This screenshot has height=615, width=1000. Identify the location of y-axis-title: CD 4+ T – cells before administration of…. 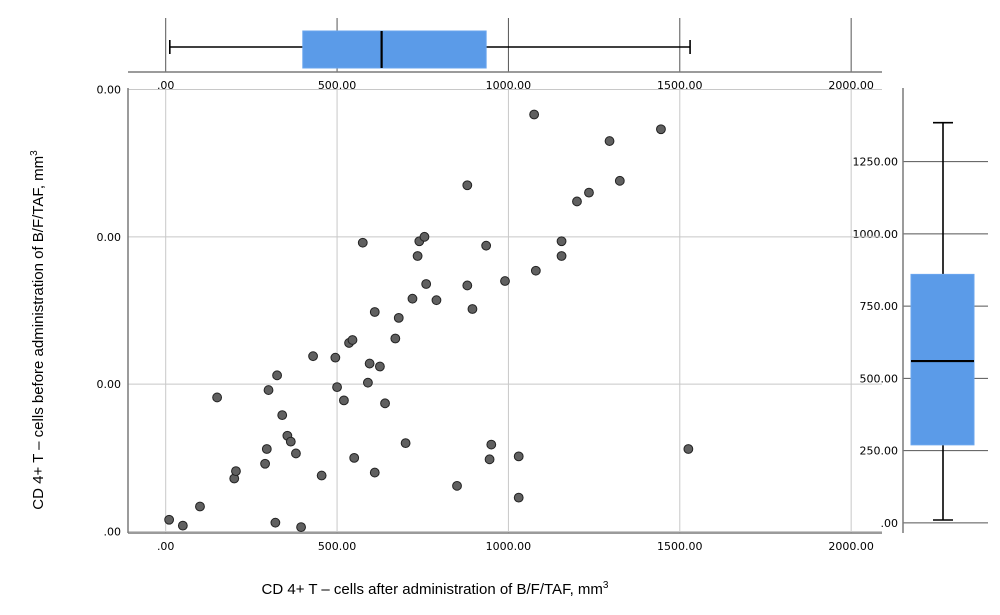
(38, 330).